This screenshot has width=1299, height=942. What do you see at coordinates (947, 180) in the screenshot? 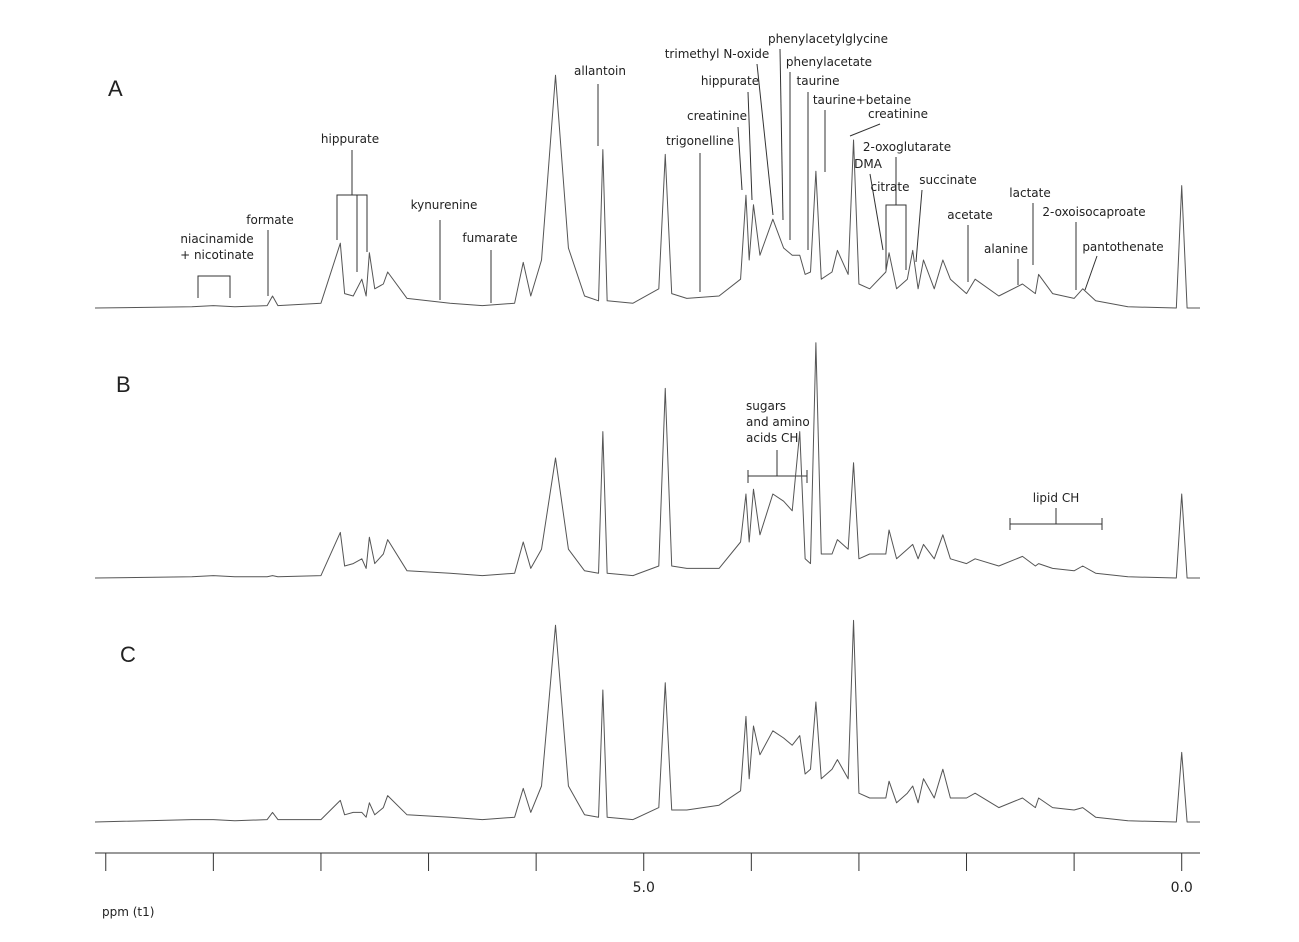
I see `annotation: succinate` at bounding box center [947, 180].